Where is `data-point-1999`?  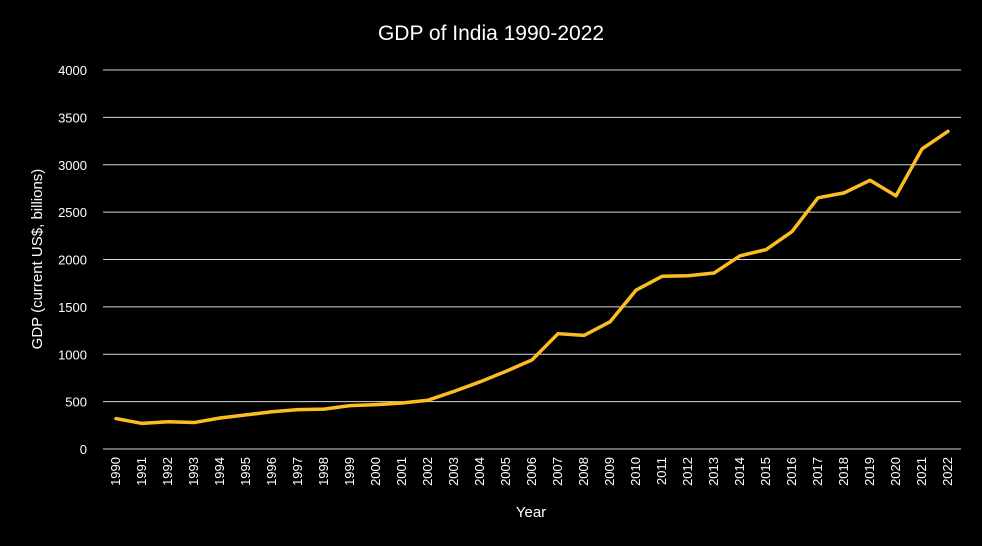
data-point-1999 is located at coordinates (350, 406).